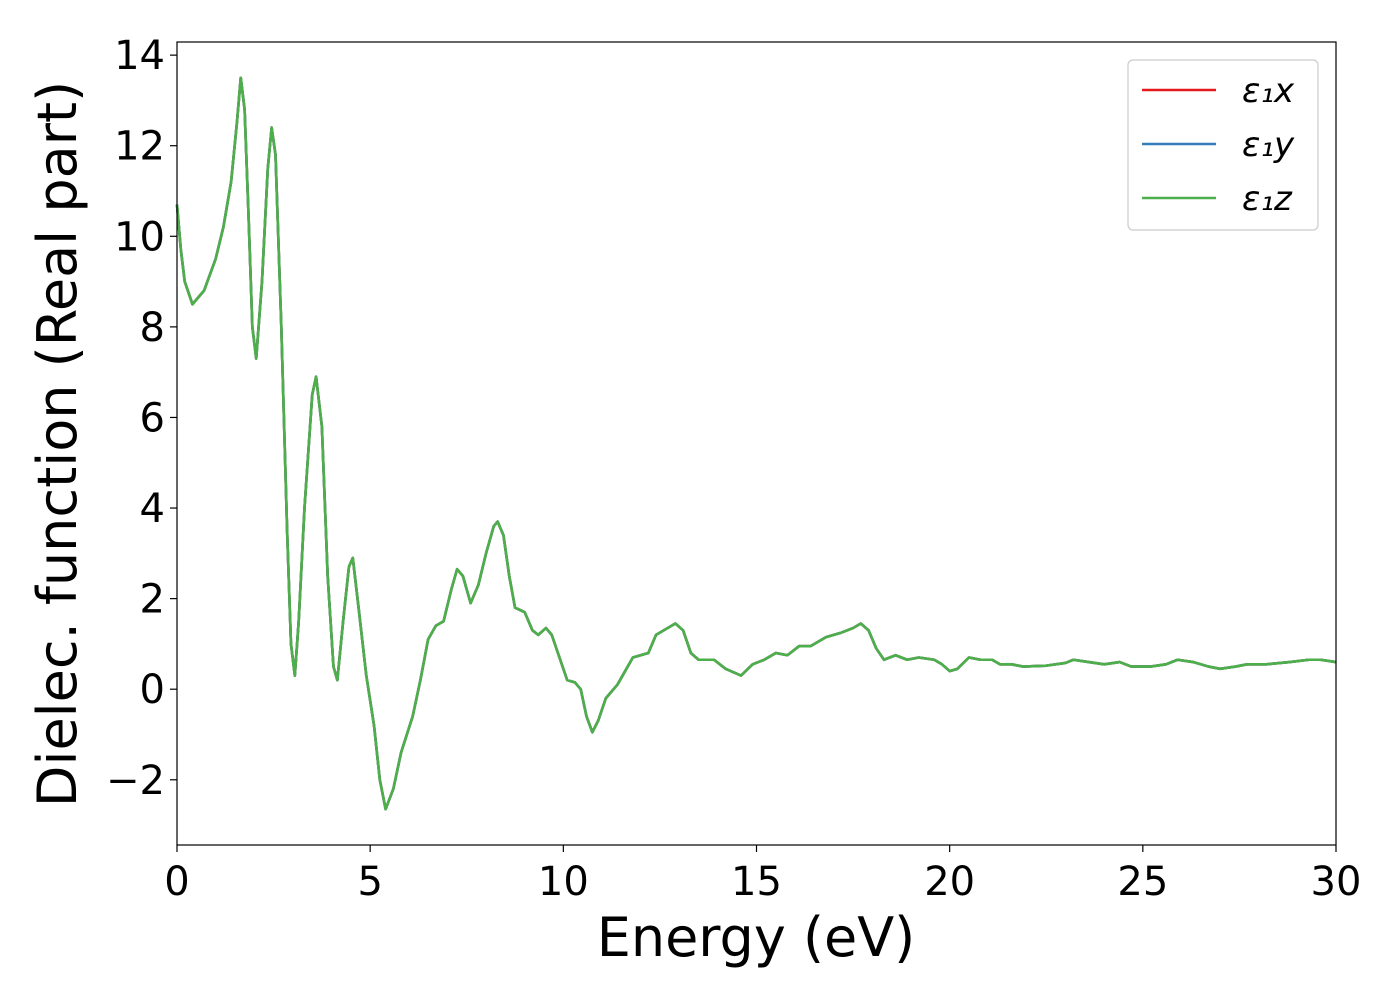 Image resolution: width=1400 pixels, height=1000 pixels. I want to click on y-tick-label: 4, so click(152, 509).